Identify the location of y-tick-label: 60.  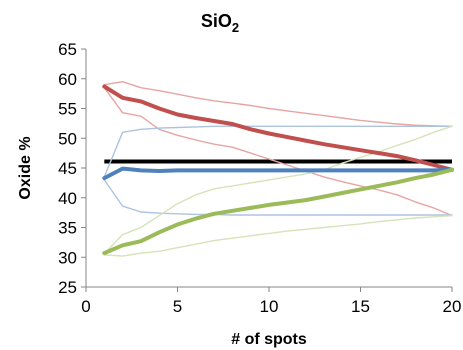
(67, 79).